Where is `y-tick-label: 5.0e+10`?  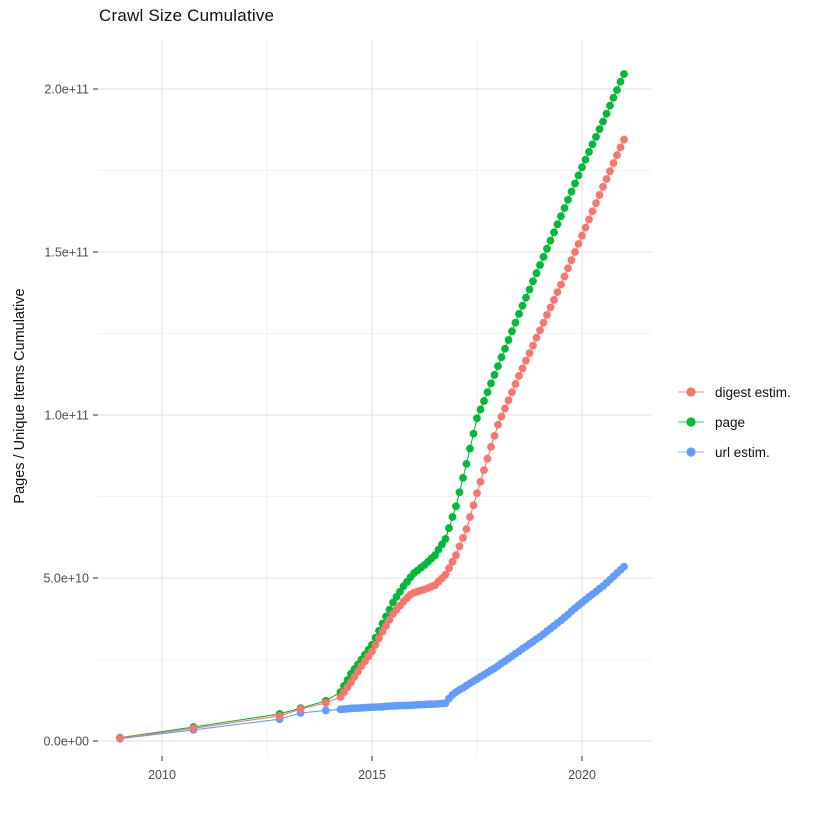 y-tick-label: 5.0e+10 is located at coordinates (66, 579).